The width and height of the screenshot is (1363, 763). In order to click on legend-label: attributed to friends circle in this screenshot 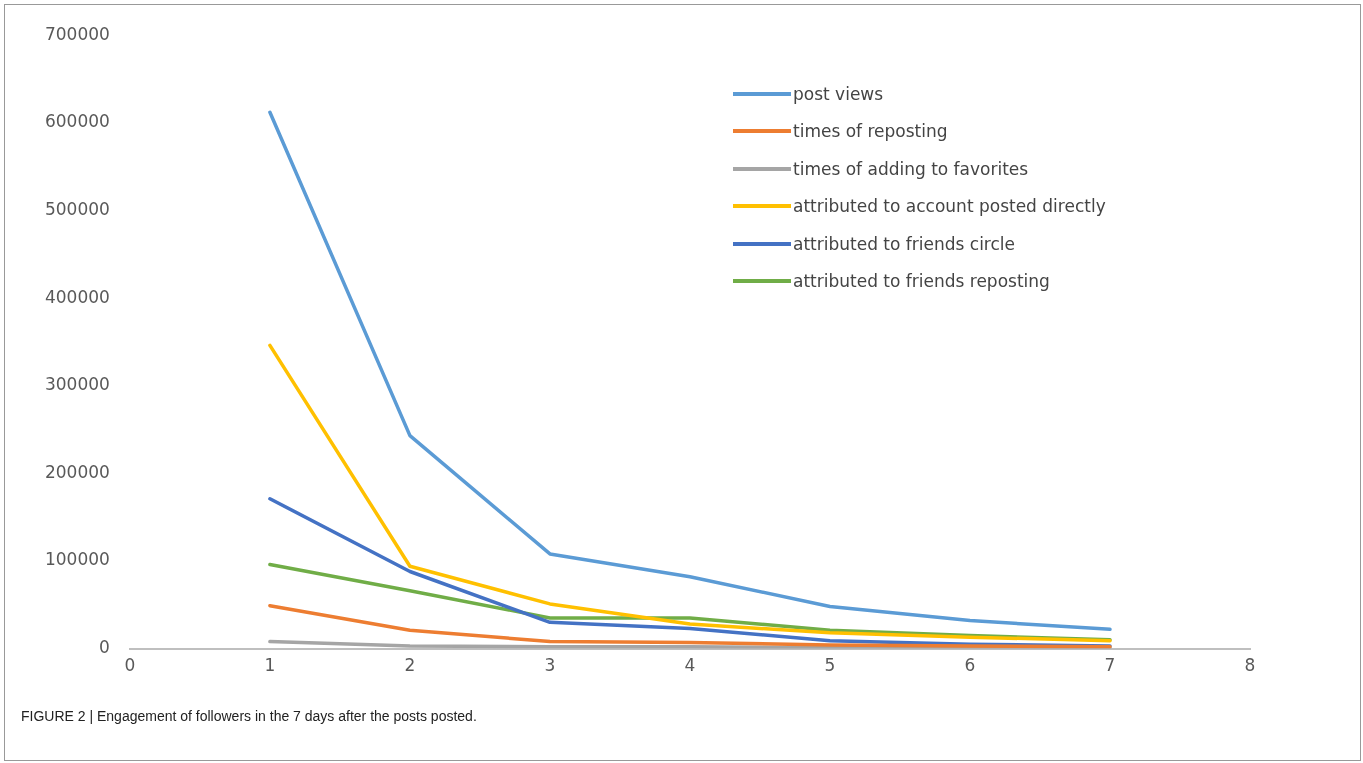, I will do `click(904, 243)`.